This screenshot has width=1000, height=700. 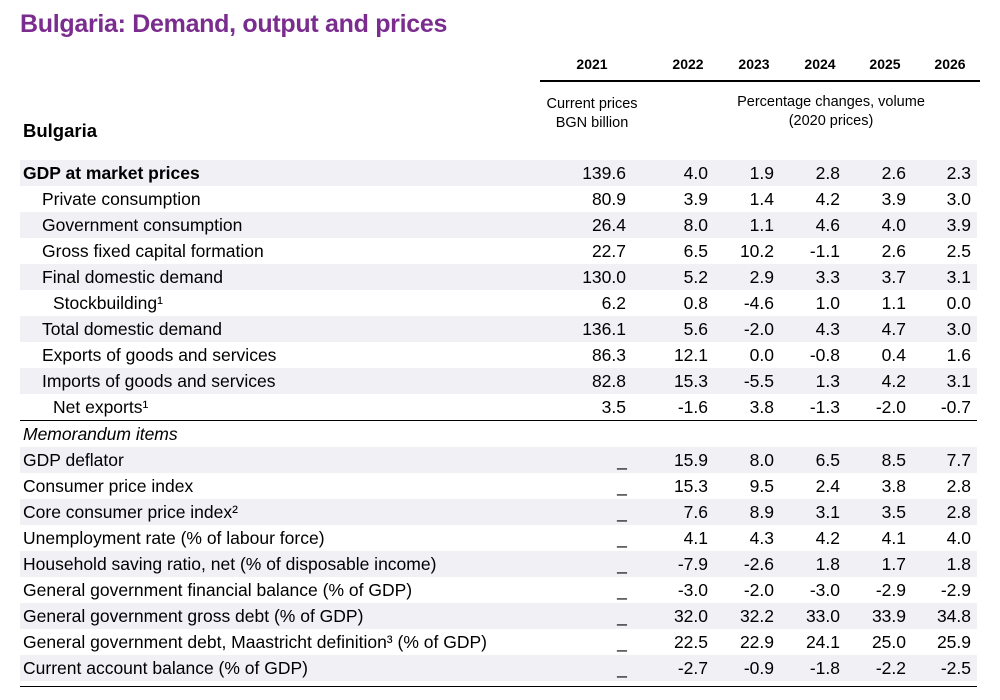 I want to click on row-label: Core consumer price index², so click(x=130, y=512).